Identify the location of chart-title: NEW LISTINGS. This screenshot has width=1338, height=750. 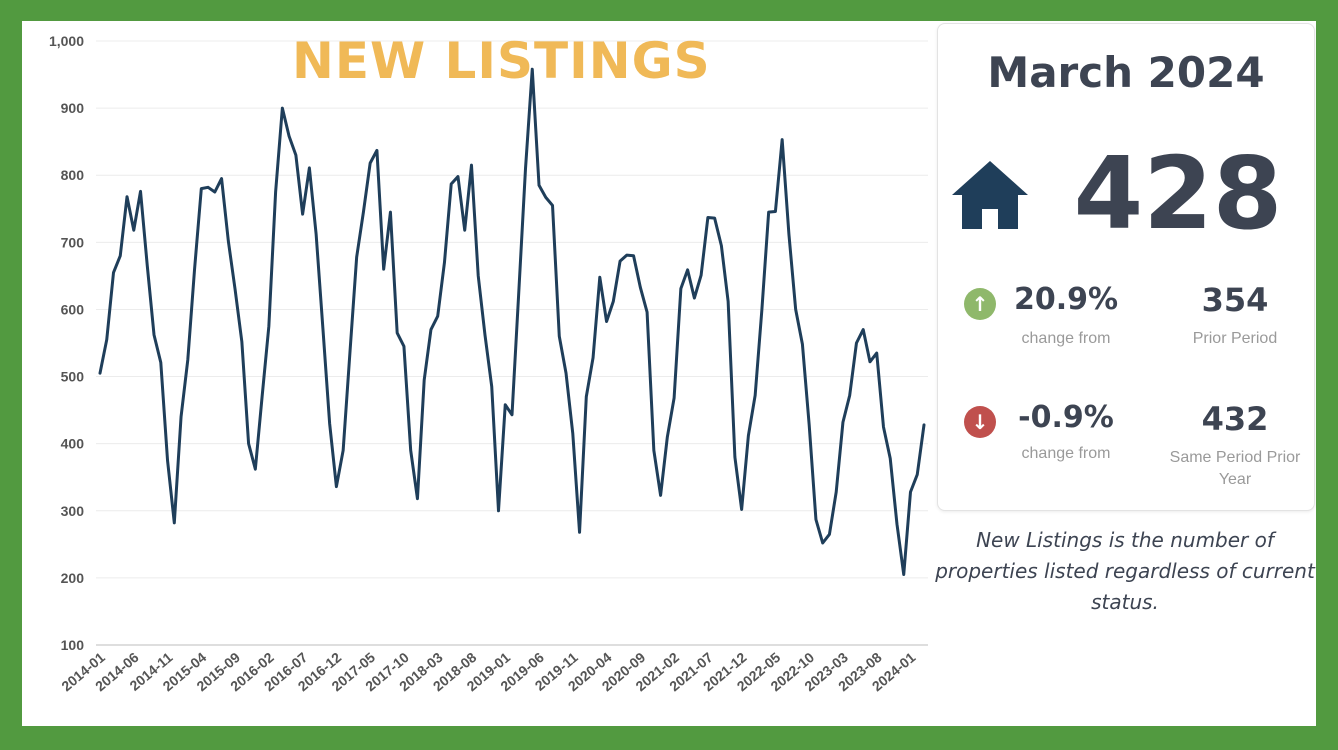
(501, 61).